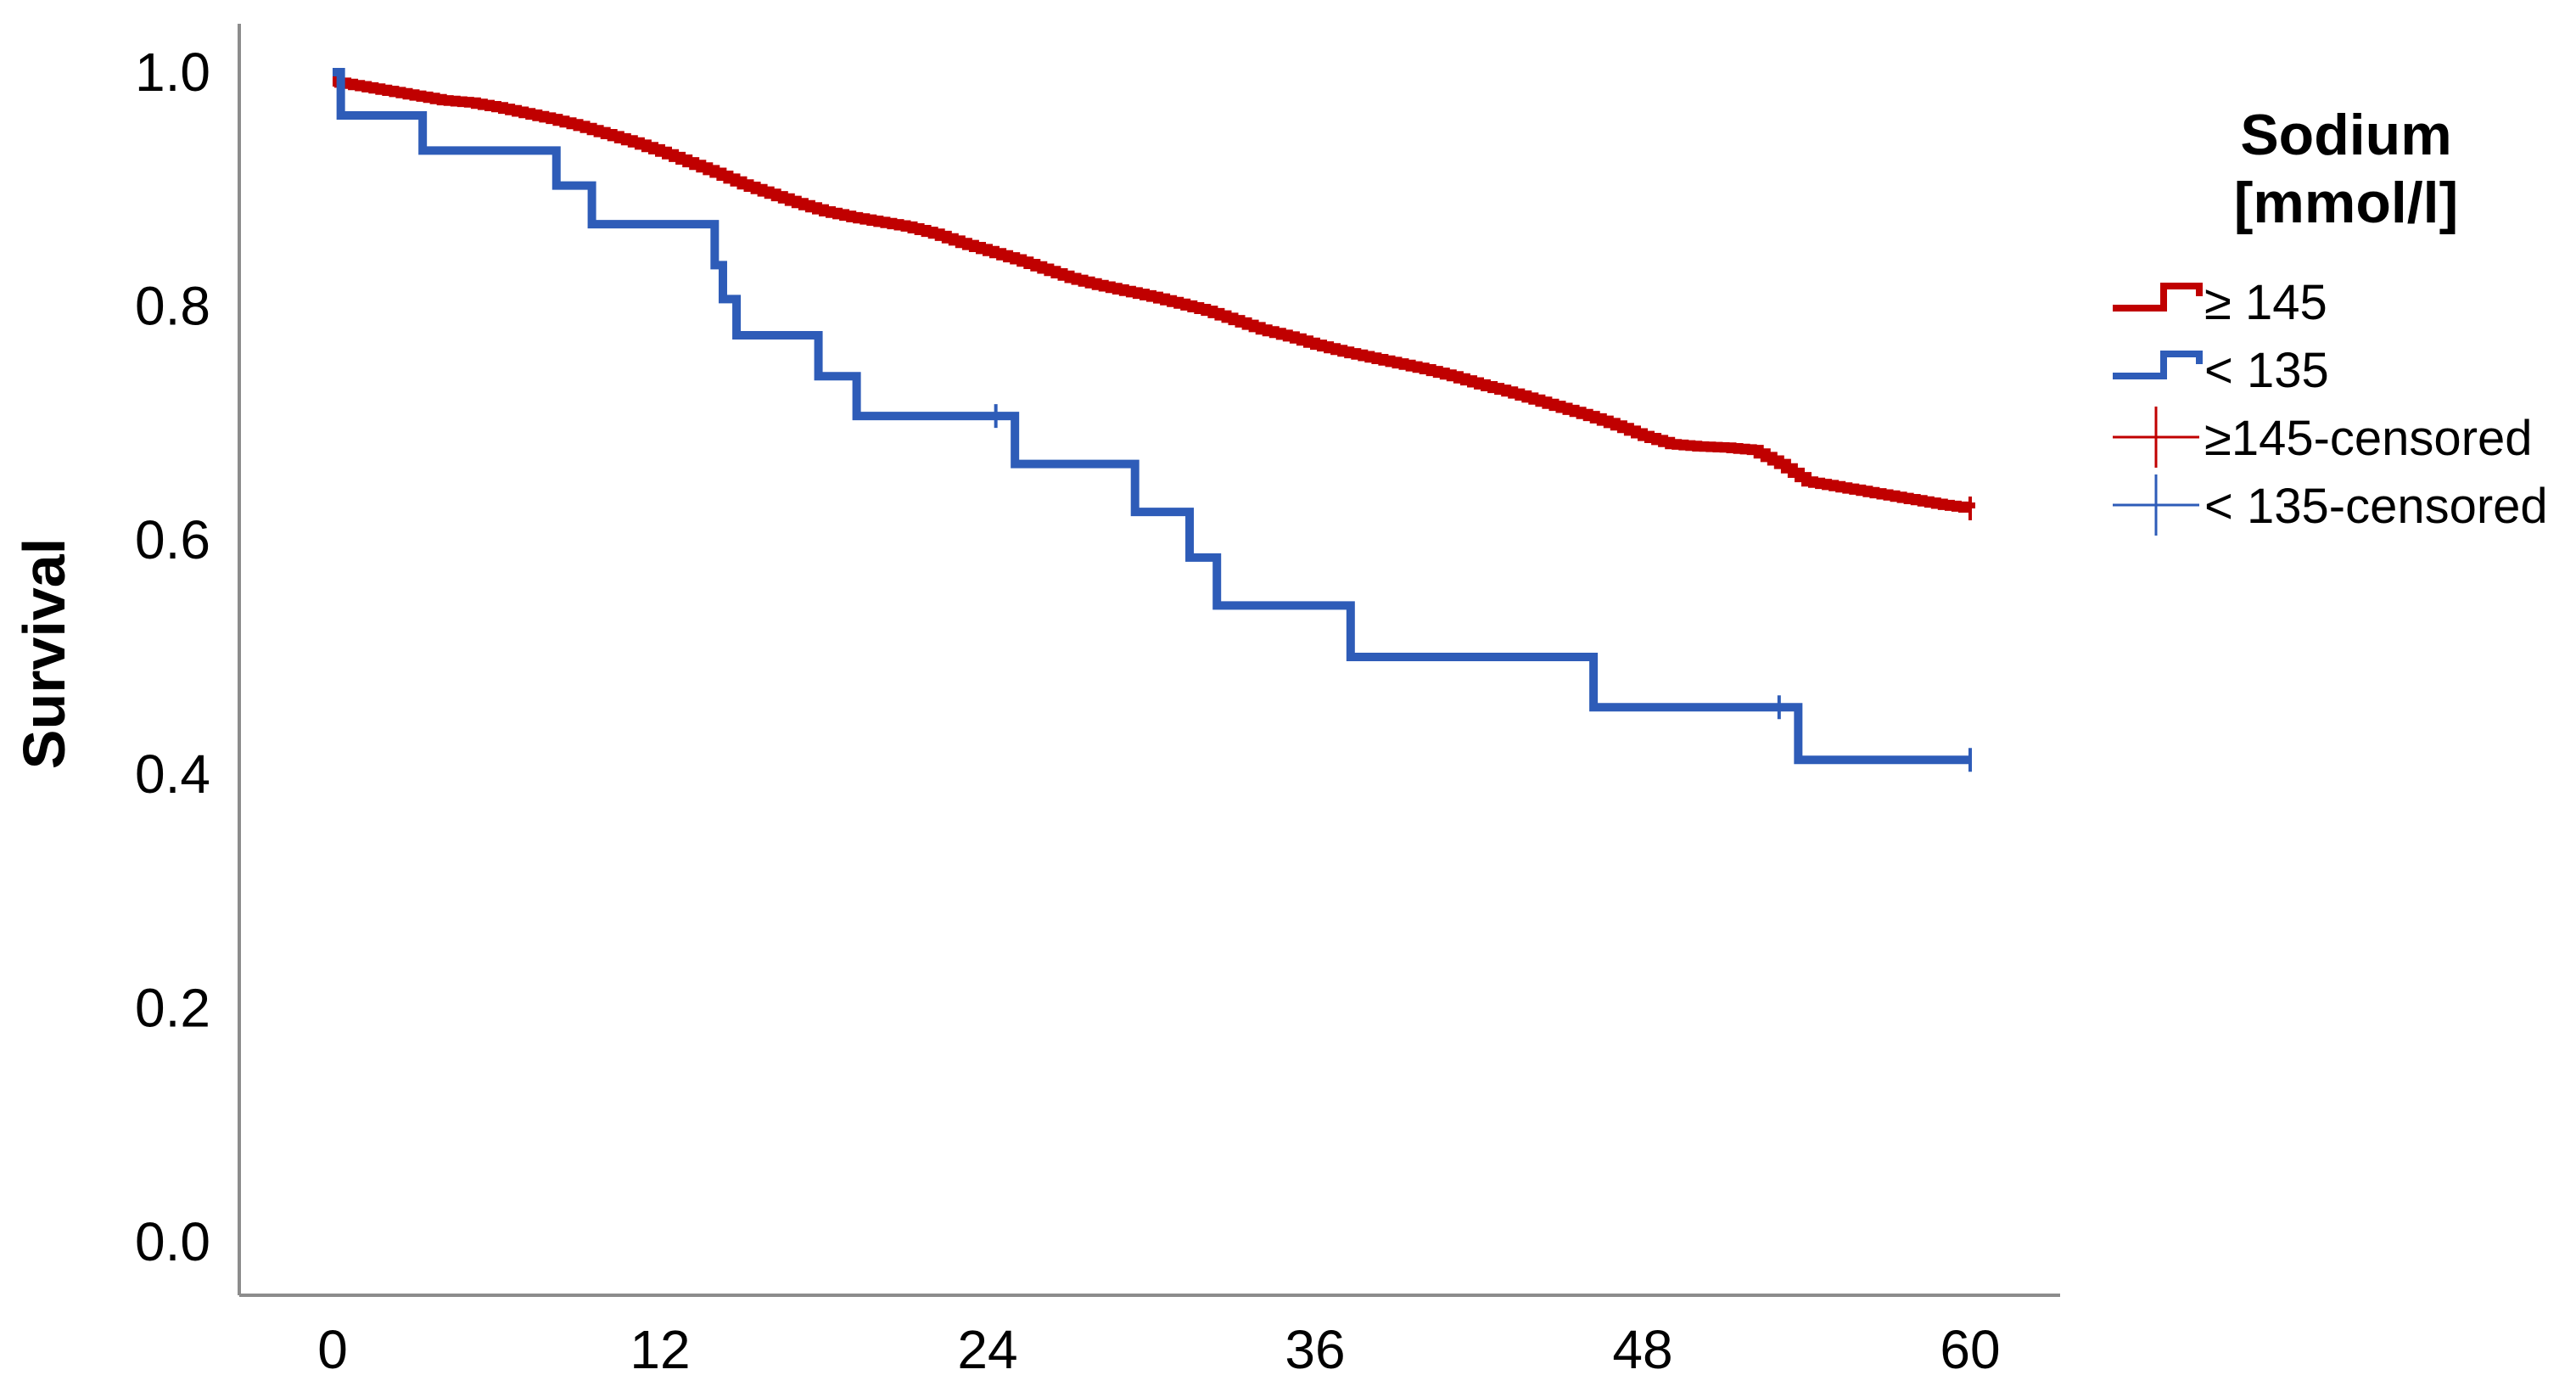  What do you see at coordinates (2265, 302) in the screenshot?
I see `legend-label: ≥ 145` at bounding box center [2265, 302].